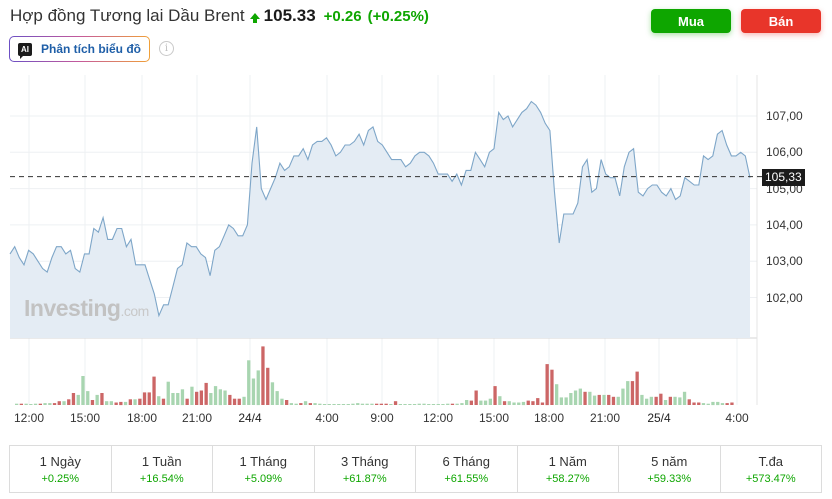 Image resolution: width=832 pixels, height=499 pixels. What do you see at coordinates (691, 21) in the screenshot?
I see `buy-button: Mua` at bounding box center [691, 21].